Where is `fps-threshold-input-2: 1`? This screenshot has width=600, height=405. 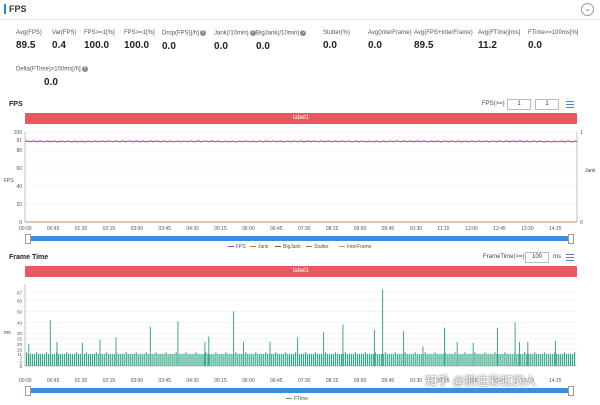
fps-threshold-input-2: 1 is located at coordinates (547, 104).